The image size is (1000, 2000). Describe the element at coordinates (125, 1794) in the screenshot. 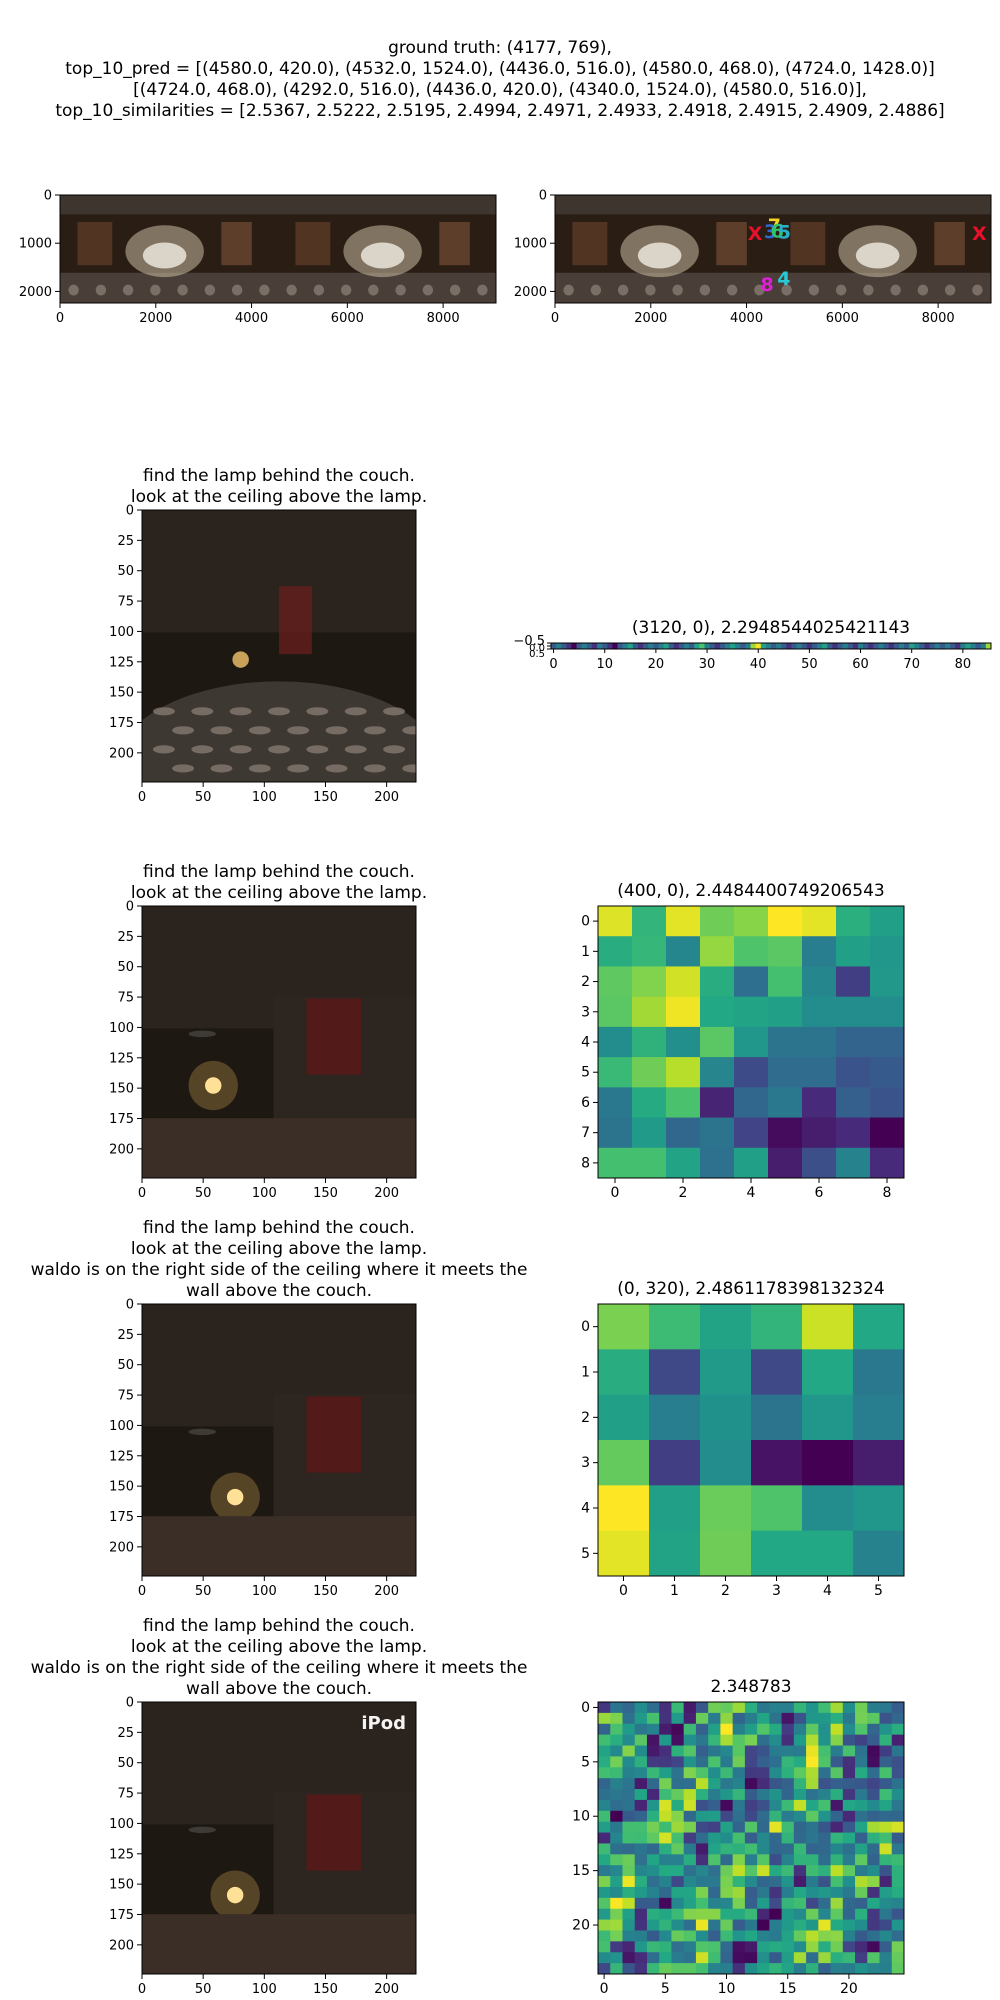

I see `view4-ytick-label: 75` at that location.